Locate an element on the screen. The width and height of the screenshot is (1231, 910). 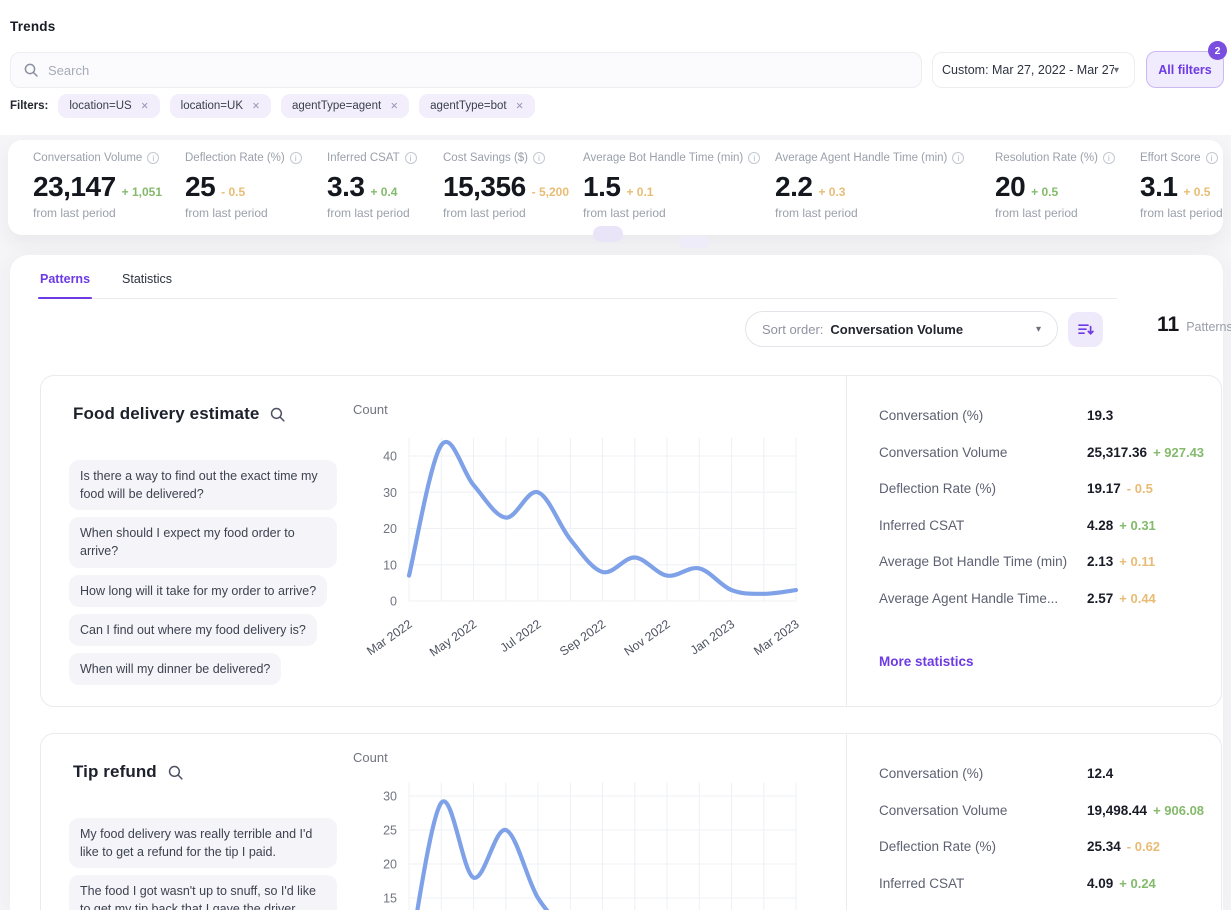
stat-delta: + 0.31 is located at coordinates (1137, 525).